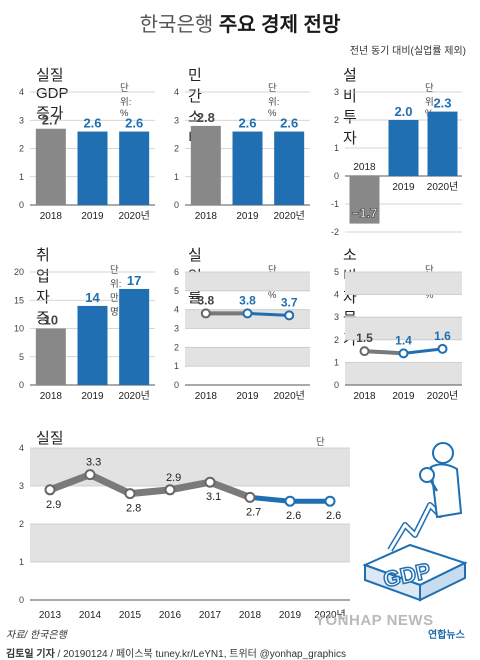 Image resolution: width=480 pixels, height=660 pixels. What do you see at coordinates (19, 272) in the screenshot?
I see `y-tick-label: 20` at bounding box center [19, 272].